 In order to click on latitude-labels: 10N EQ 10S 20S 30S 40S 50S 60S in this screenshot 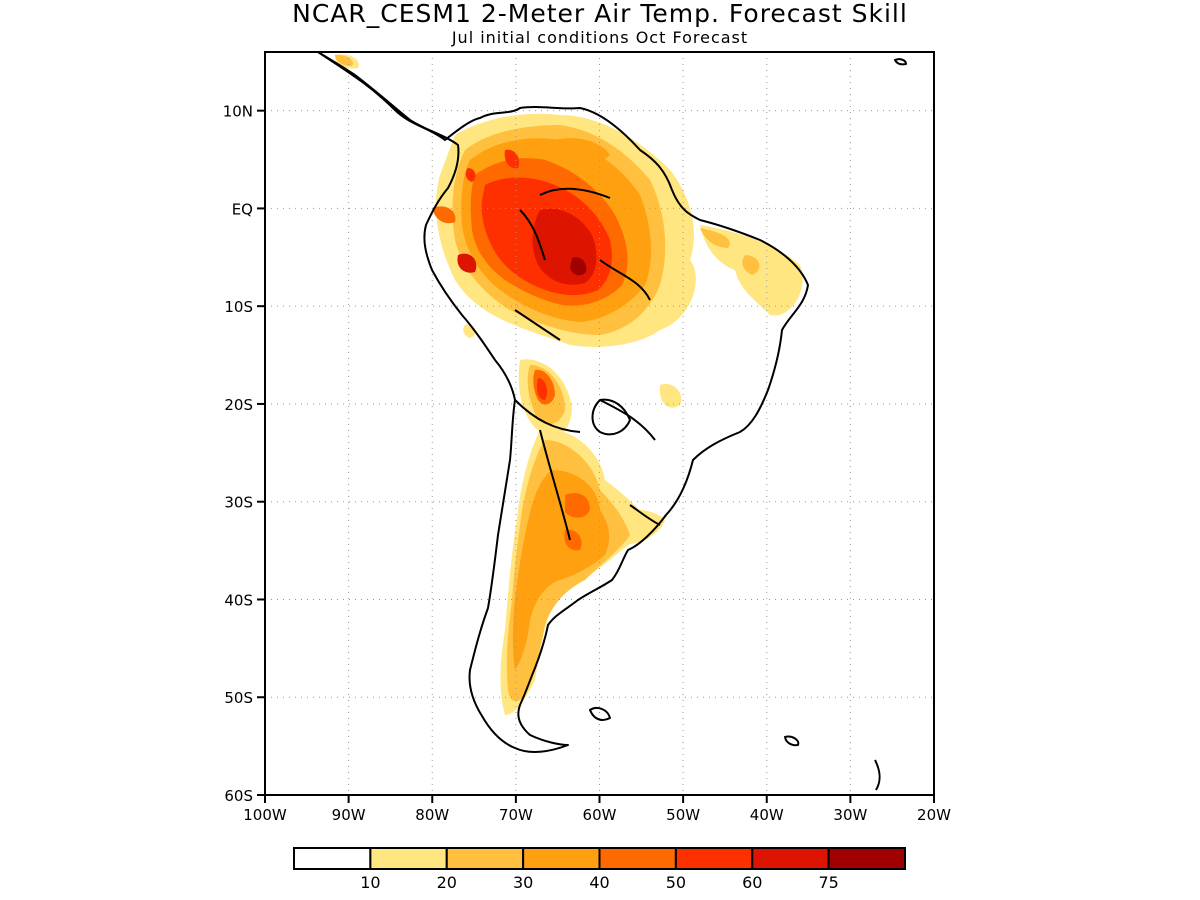, I will do `click(238, 454)`.